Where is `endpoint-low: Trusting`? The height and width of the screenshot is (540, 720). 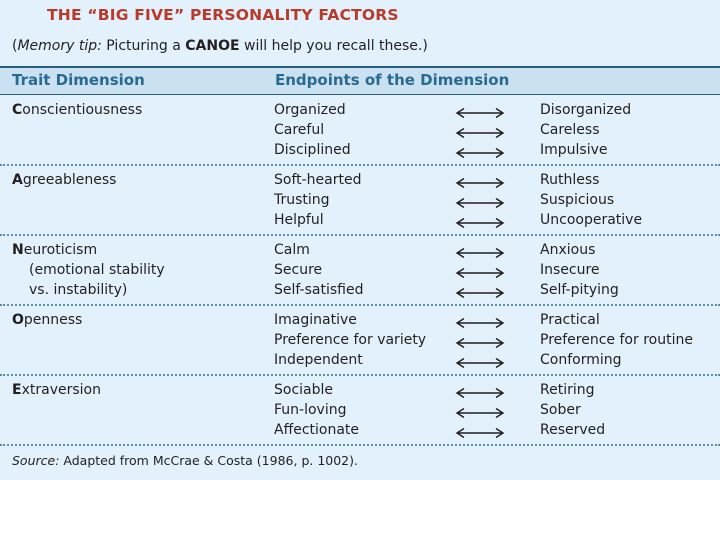
endpoint-low: Trusting is located at coordinates (302, 200).